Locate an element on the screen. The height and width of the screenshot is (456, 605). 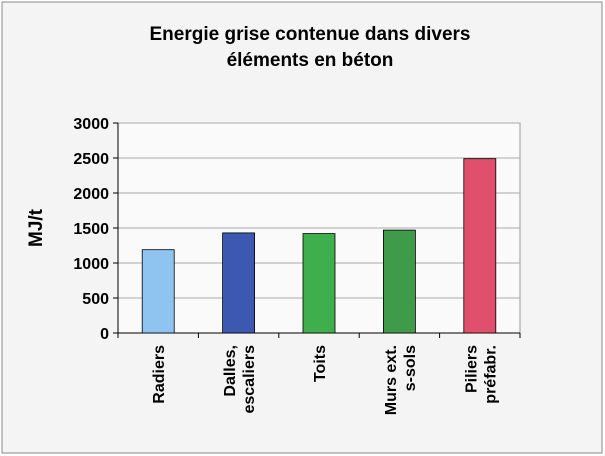
y-tick-label: 1500 is located at coordinates (91, 229).